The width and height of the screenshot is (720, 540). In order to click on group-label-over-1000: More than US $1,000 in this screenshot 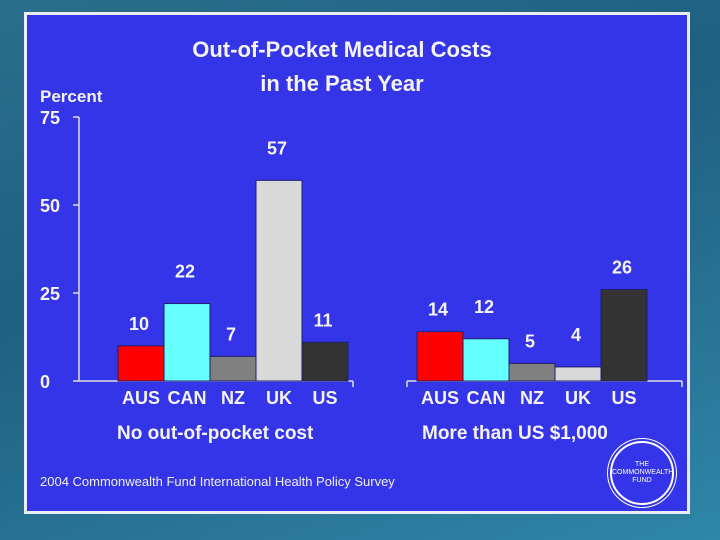, I will do `click(515, 433)`.